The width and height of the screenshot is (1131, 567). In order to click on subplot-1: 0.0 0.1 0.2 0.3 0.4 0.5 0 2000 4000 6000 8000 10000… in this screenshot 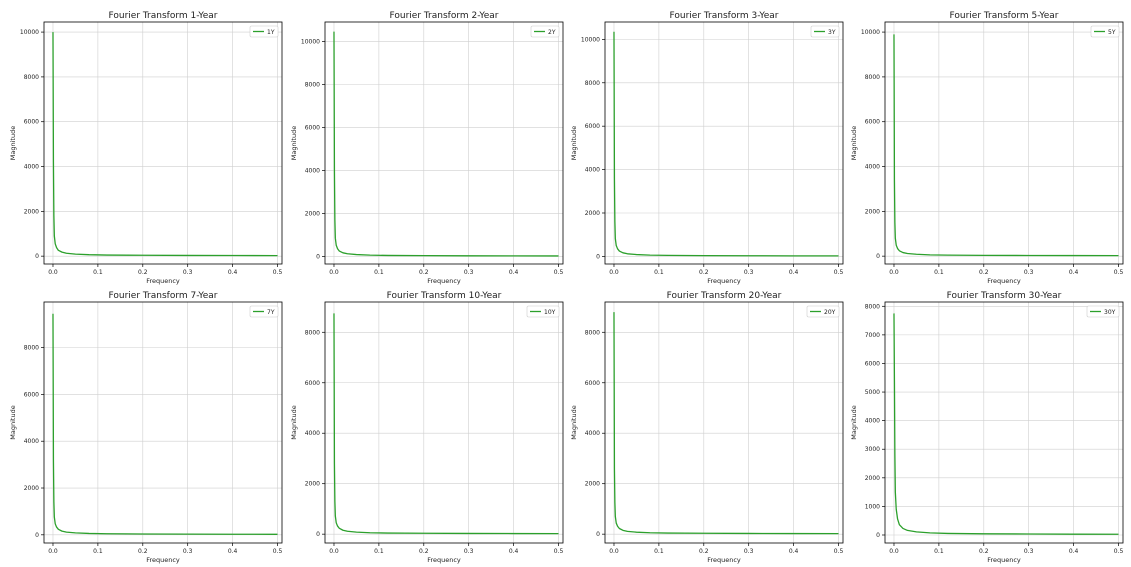, I will do `click(145, 148)`.